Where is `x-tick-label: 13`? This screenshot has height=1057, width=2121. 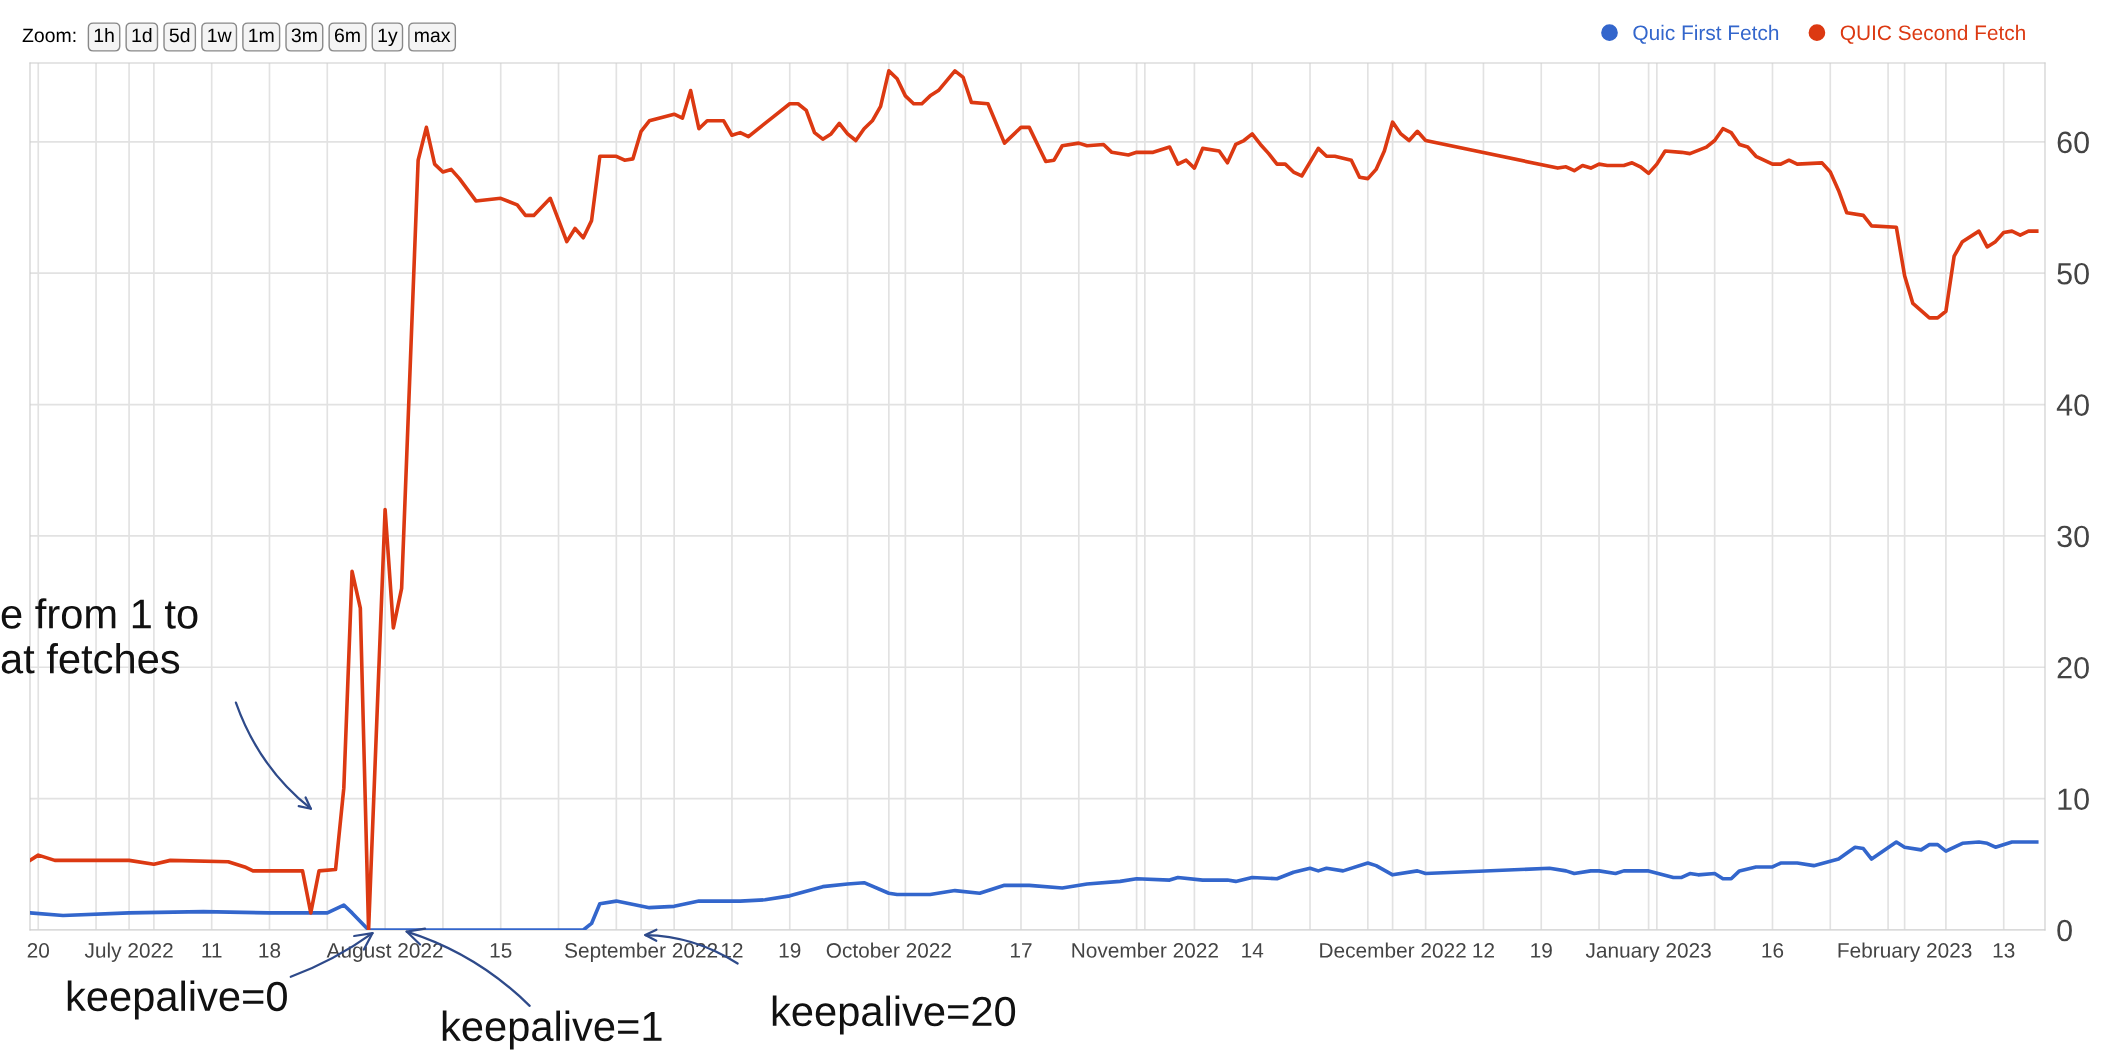
x-tick-label: 13 is located at coordinates (2004, 950).